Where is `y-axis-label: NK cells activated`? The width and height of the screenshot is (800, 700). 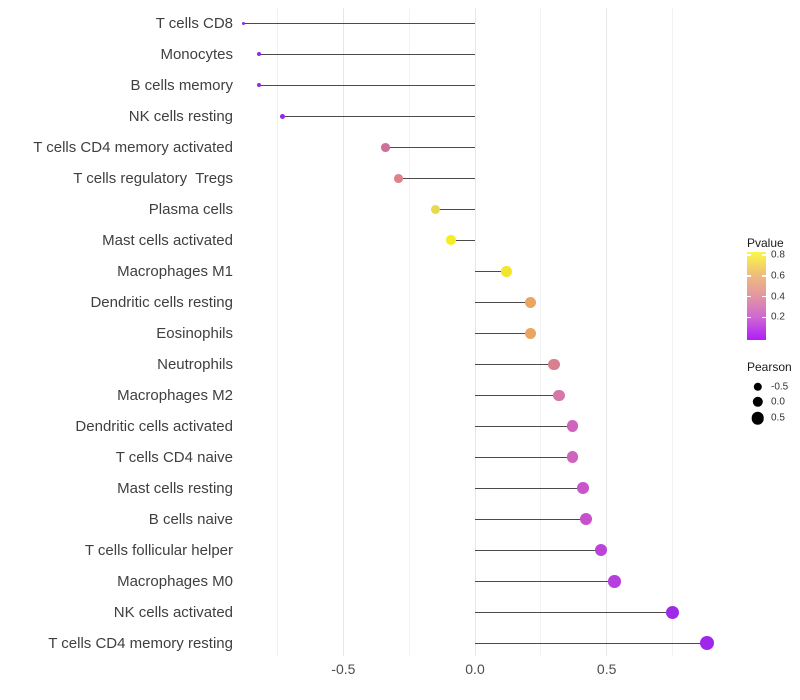 y-axis-label: NK cells activated is located at coordinates (173, 612).